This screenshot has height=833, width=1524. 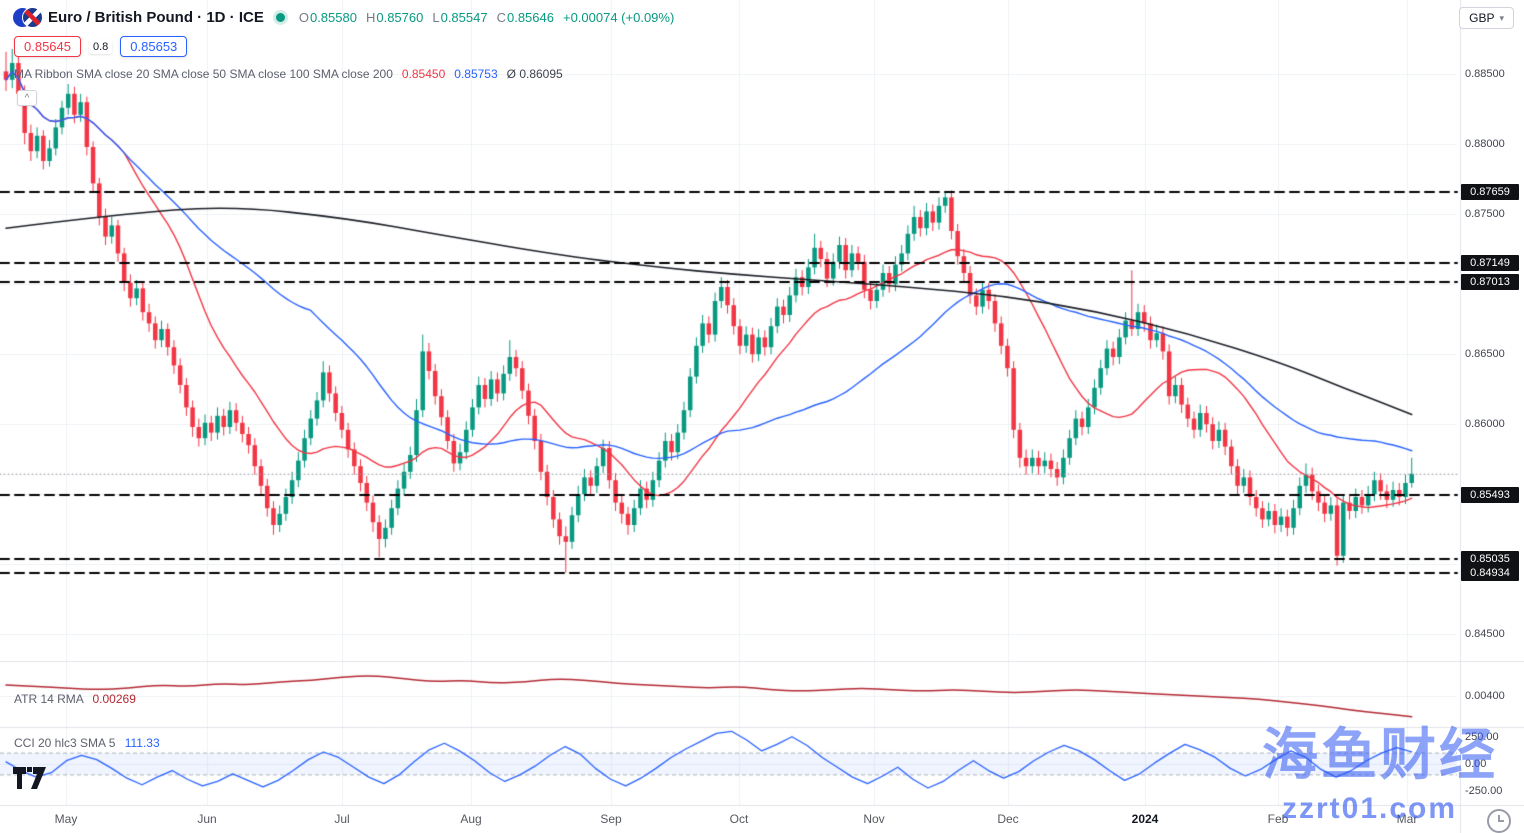 I want to click on time-axis: May Jun Jul Aug Sep Oct Nov Dec 2024 Feb Mar, so click(x=730, y=819).